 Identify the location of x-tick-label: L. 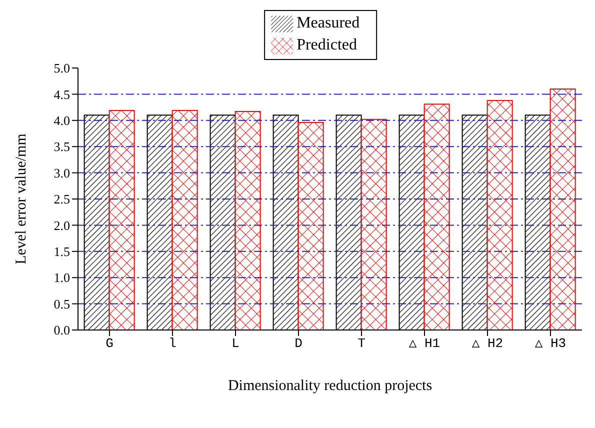
(236, 344).